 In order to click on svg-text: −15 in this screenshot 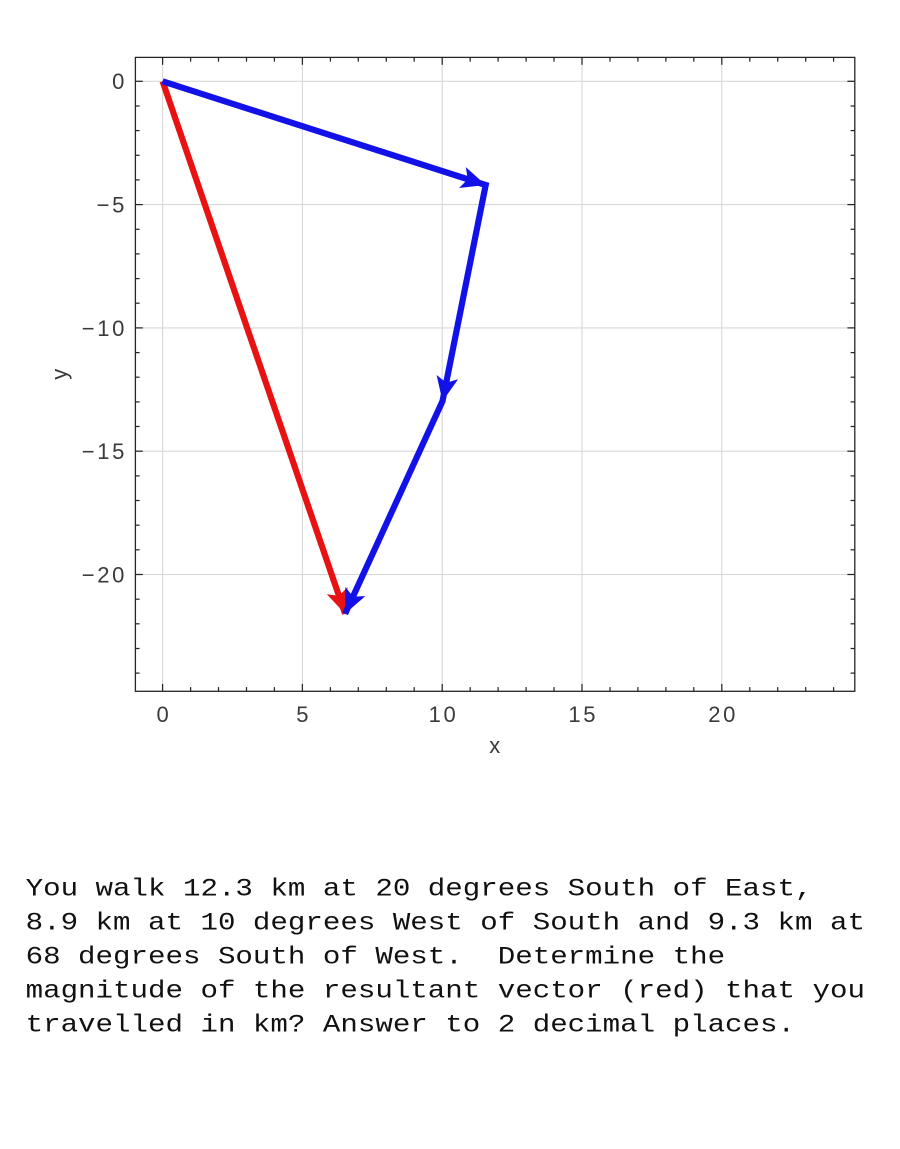, I will do `click(104, 451)`.